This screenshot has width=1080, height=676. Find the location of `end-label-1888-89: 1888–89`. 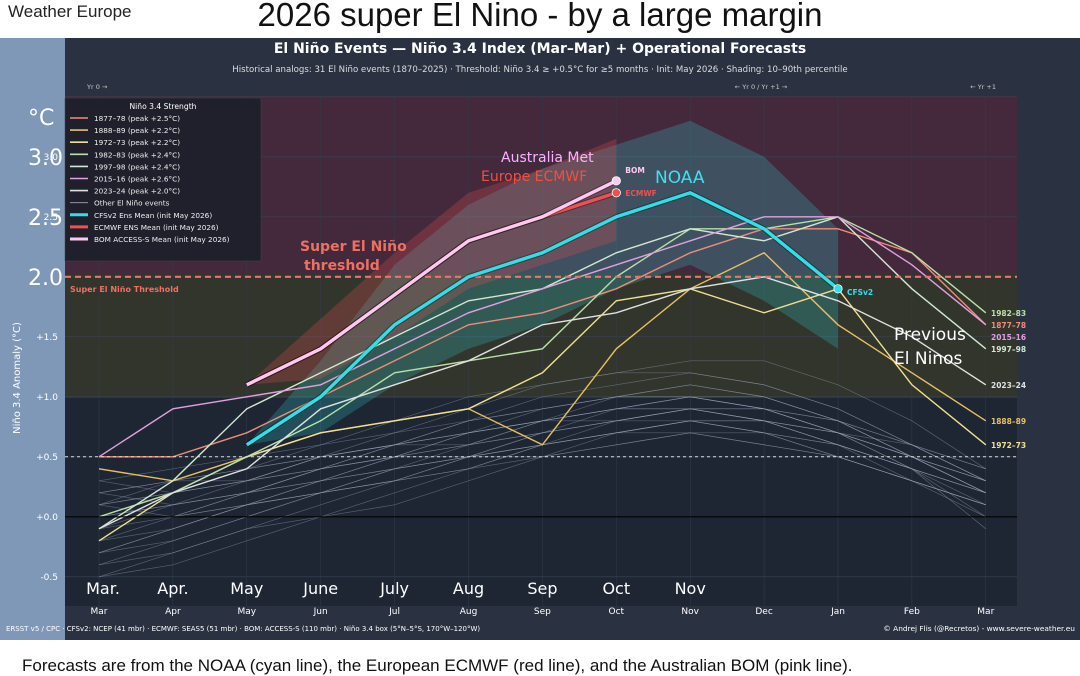

end-label-1888-89: 1888–89 is located at coordinates (1008, 421).